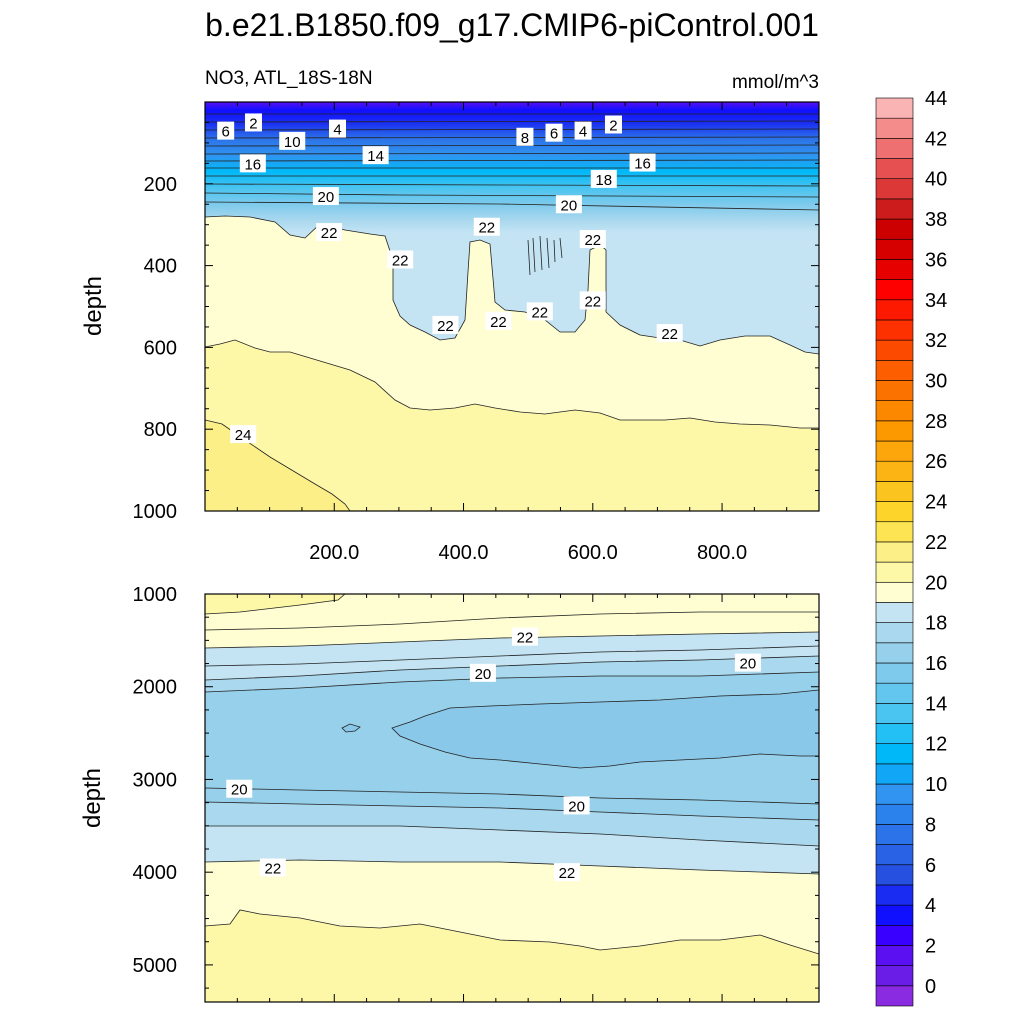  What do you see at coordinates (936, 422) in the screenshot?
I see `colorbar-label: 28` at bounding box center [936, 422].